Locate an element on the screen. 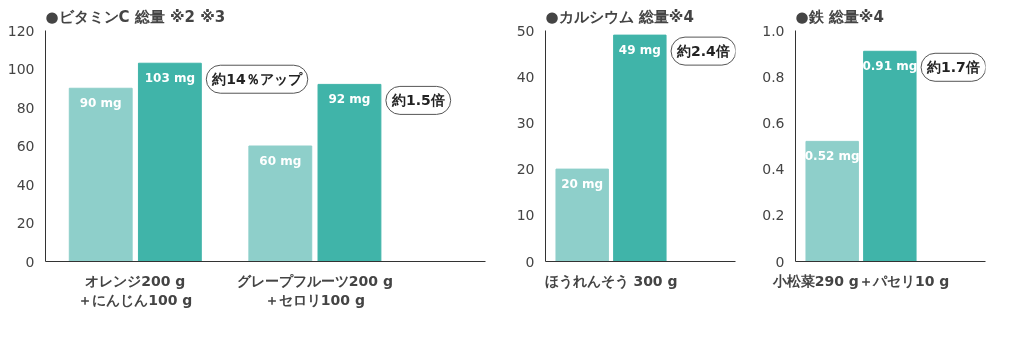 This screenshot has width=1017, height=337. x-tick-label: ほうれんそう 300 g is located at coordinates (611, 281).